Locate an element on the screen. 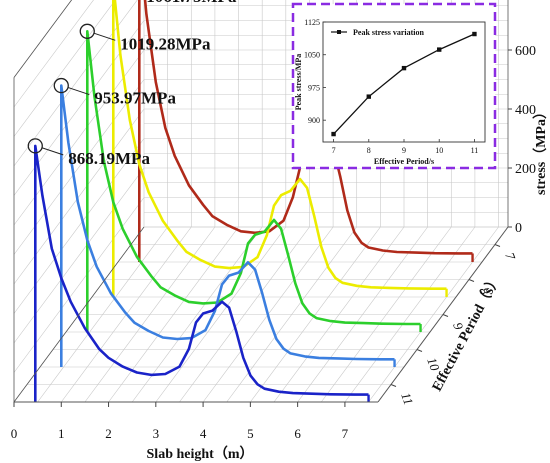 This screenshot has width=550, height=463. z-tick-label: 10 is located at coordinates (433, 364).